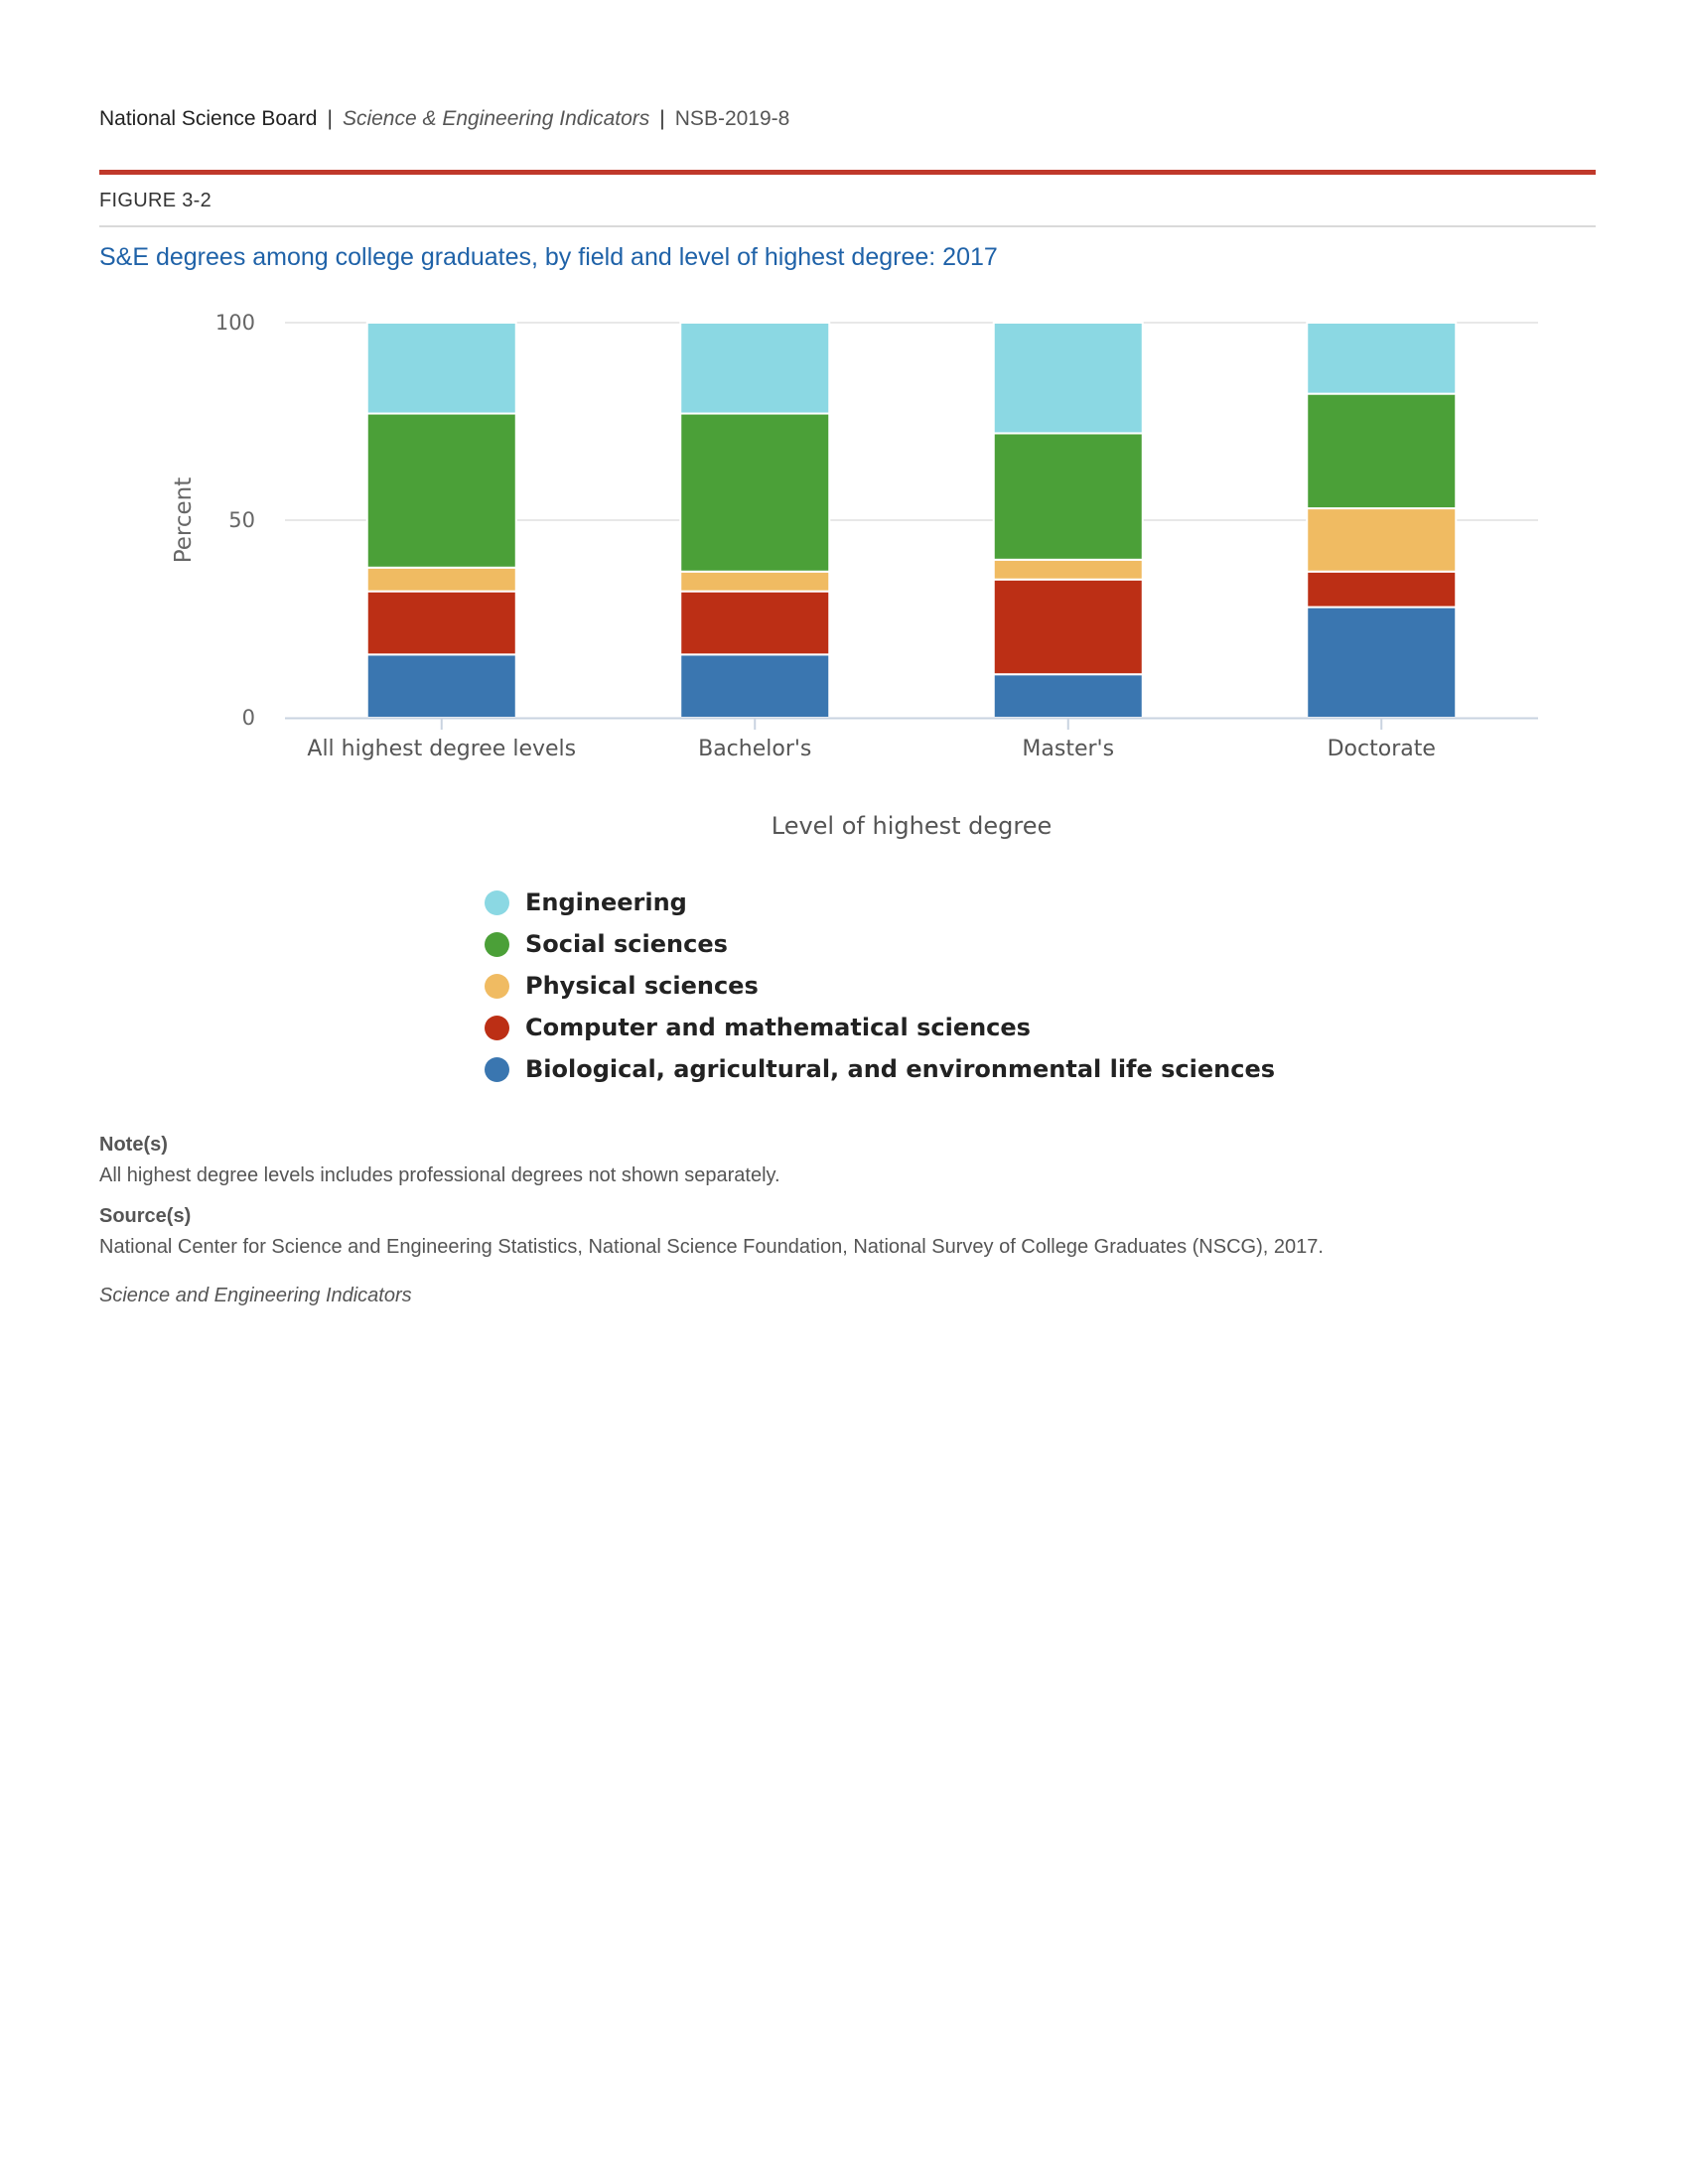 The height and width of the screenshot is (2184, 1688). What do you see at coordinates (155, 200) in the screenshot?
I see `figure-label: FIGURE 3-2` at bounding box center [155, 200].